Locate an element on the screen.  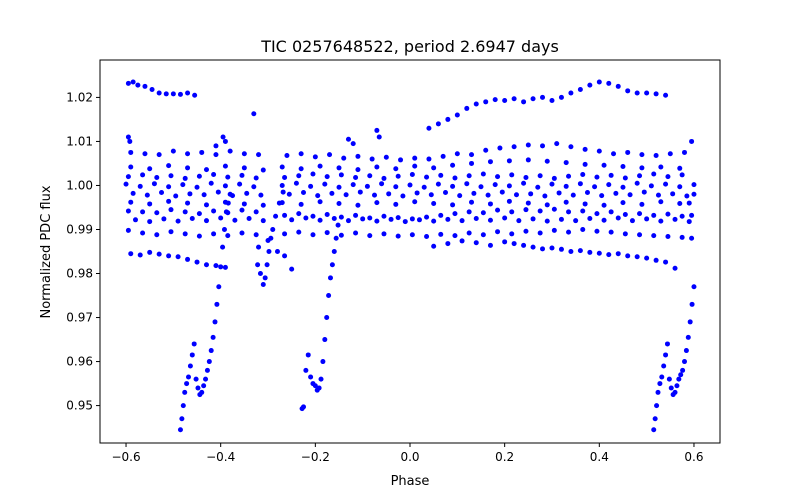
x-axis-label: Phase is located at coordinates (410, 481).